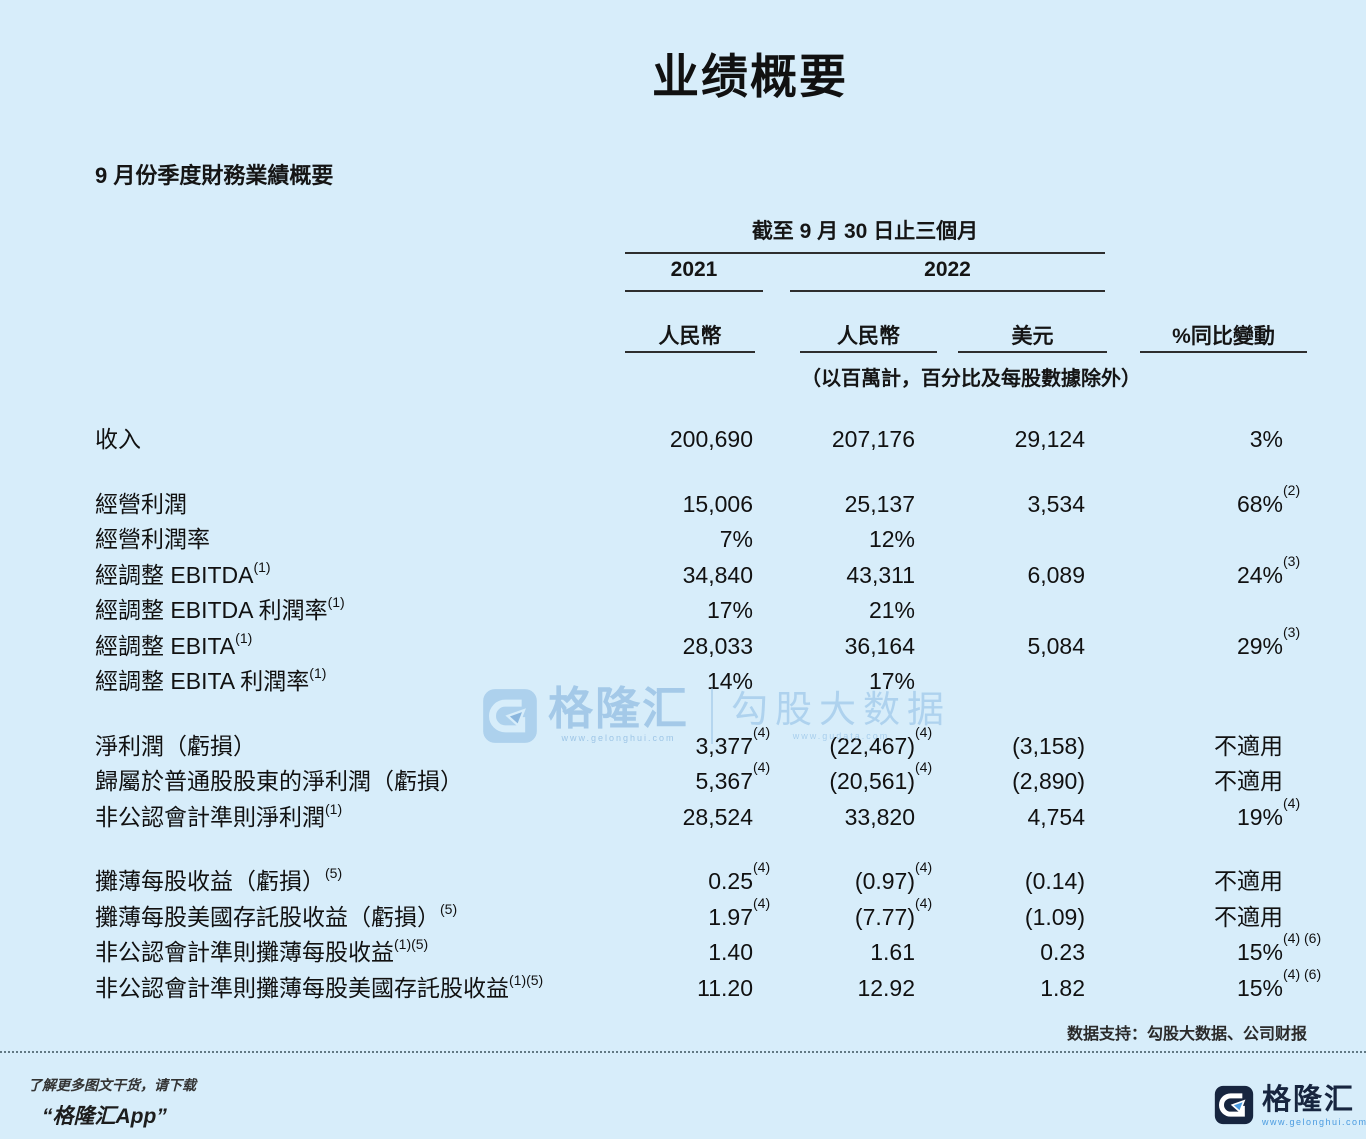  Describe the element at coordinates (694, 269) in the screenshot. I see `year-2021-header: 2021` at that location.